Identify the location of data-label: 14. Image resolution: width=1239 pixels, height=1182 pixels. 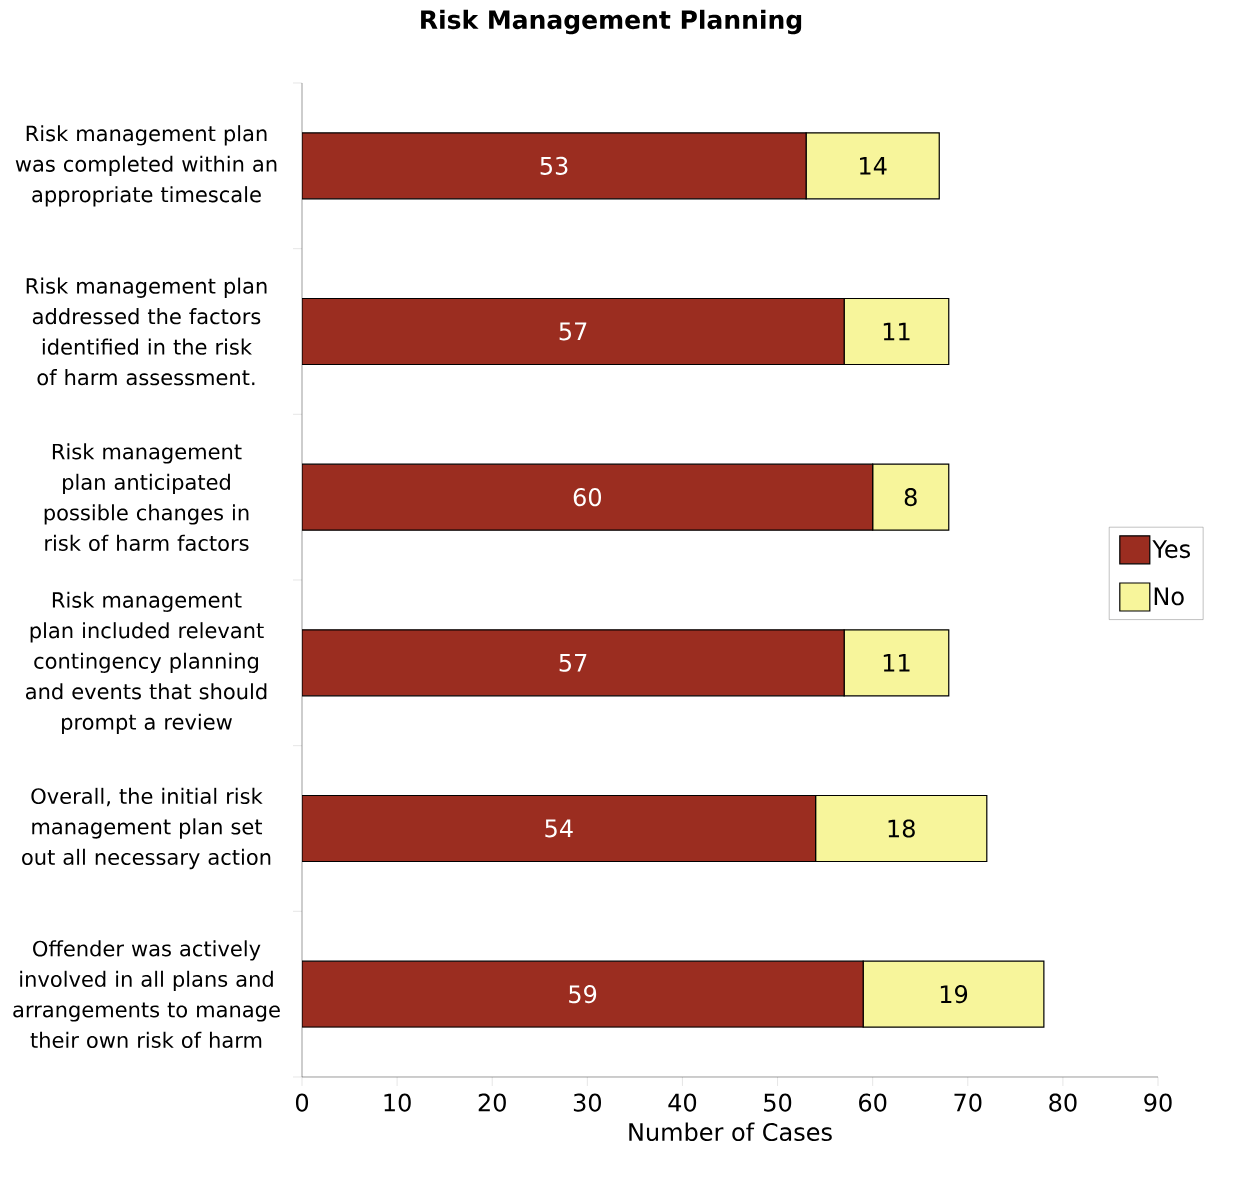
(873, 166).